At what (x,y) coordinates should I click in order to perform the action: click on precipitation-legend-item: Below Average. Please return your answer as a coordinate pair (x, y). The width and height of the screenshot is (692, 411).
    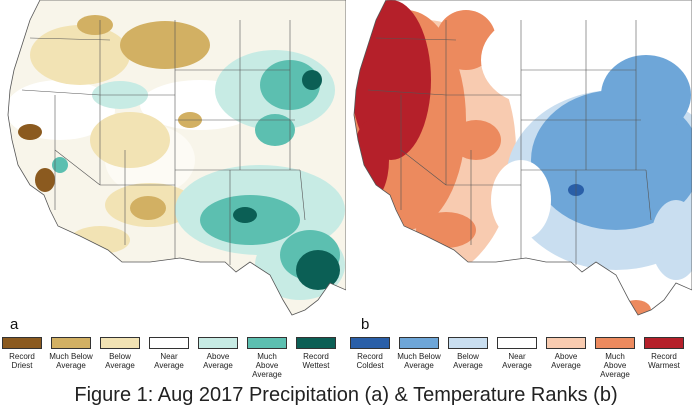
    Looking at the image, I should click on (120, 353).